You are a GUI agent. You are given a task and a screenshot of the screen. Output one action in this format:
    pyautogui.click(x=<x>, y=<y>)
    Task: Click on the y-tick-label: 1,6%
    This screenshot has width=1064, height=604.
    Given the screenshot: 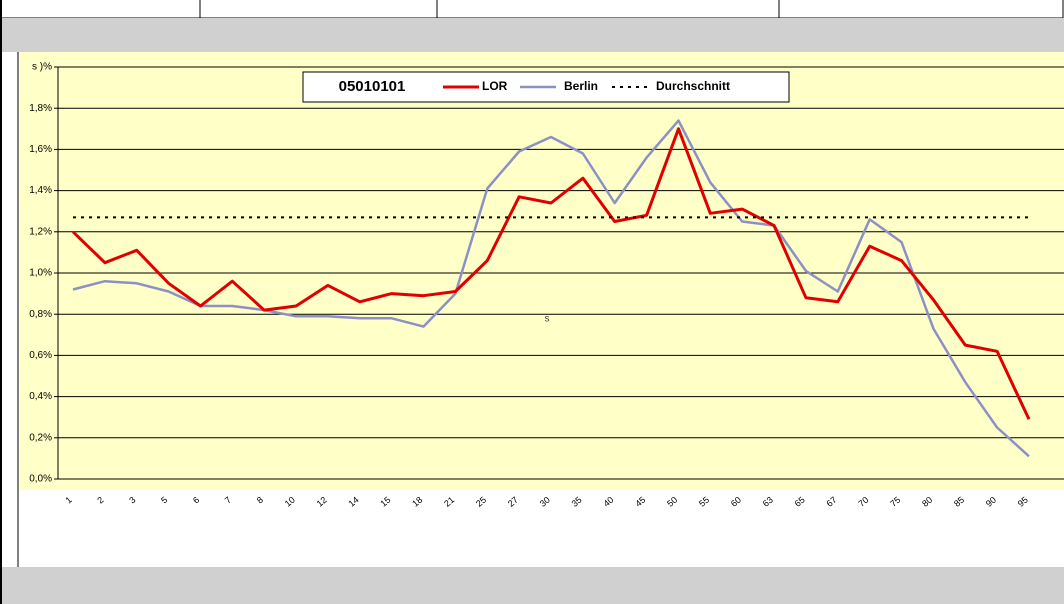 What is the action you would take?
    pyautogui.click(x=40, y=149)
    